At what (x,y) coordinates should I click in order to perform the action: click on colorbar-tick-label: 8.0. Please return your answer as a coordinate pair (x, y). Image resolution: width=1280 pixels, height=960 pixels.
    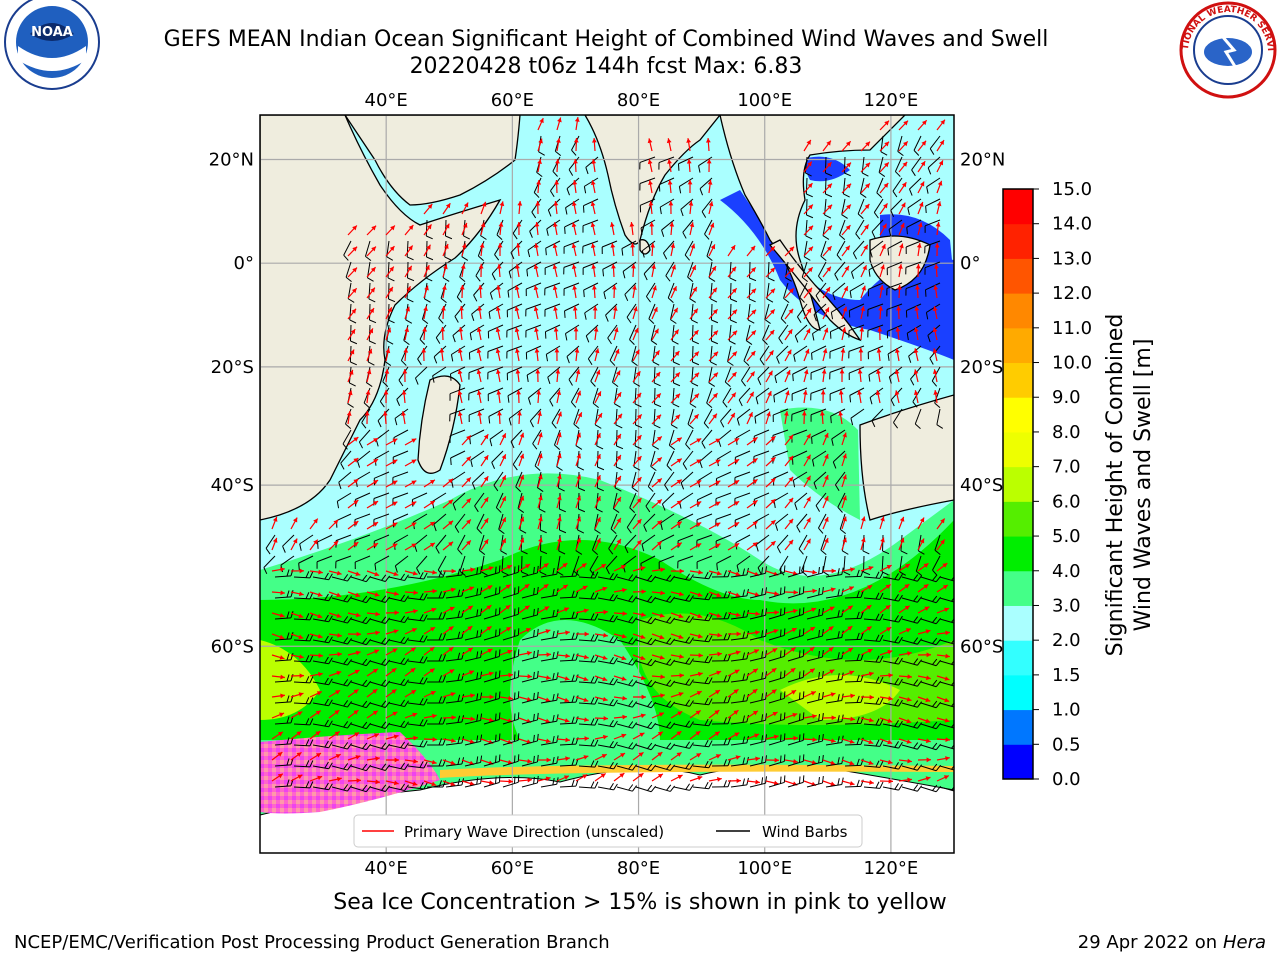
    Looking at the image, I should click on (1066, 432).